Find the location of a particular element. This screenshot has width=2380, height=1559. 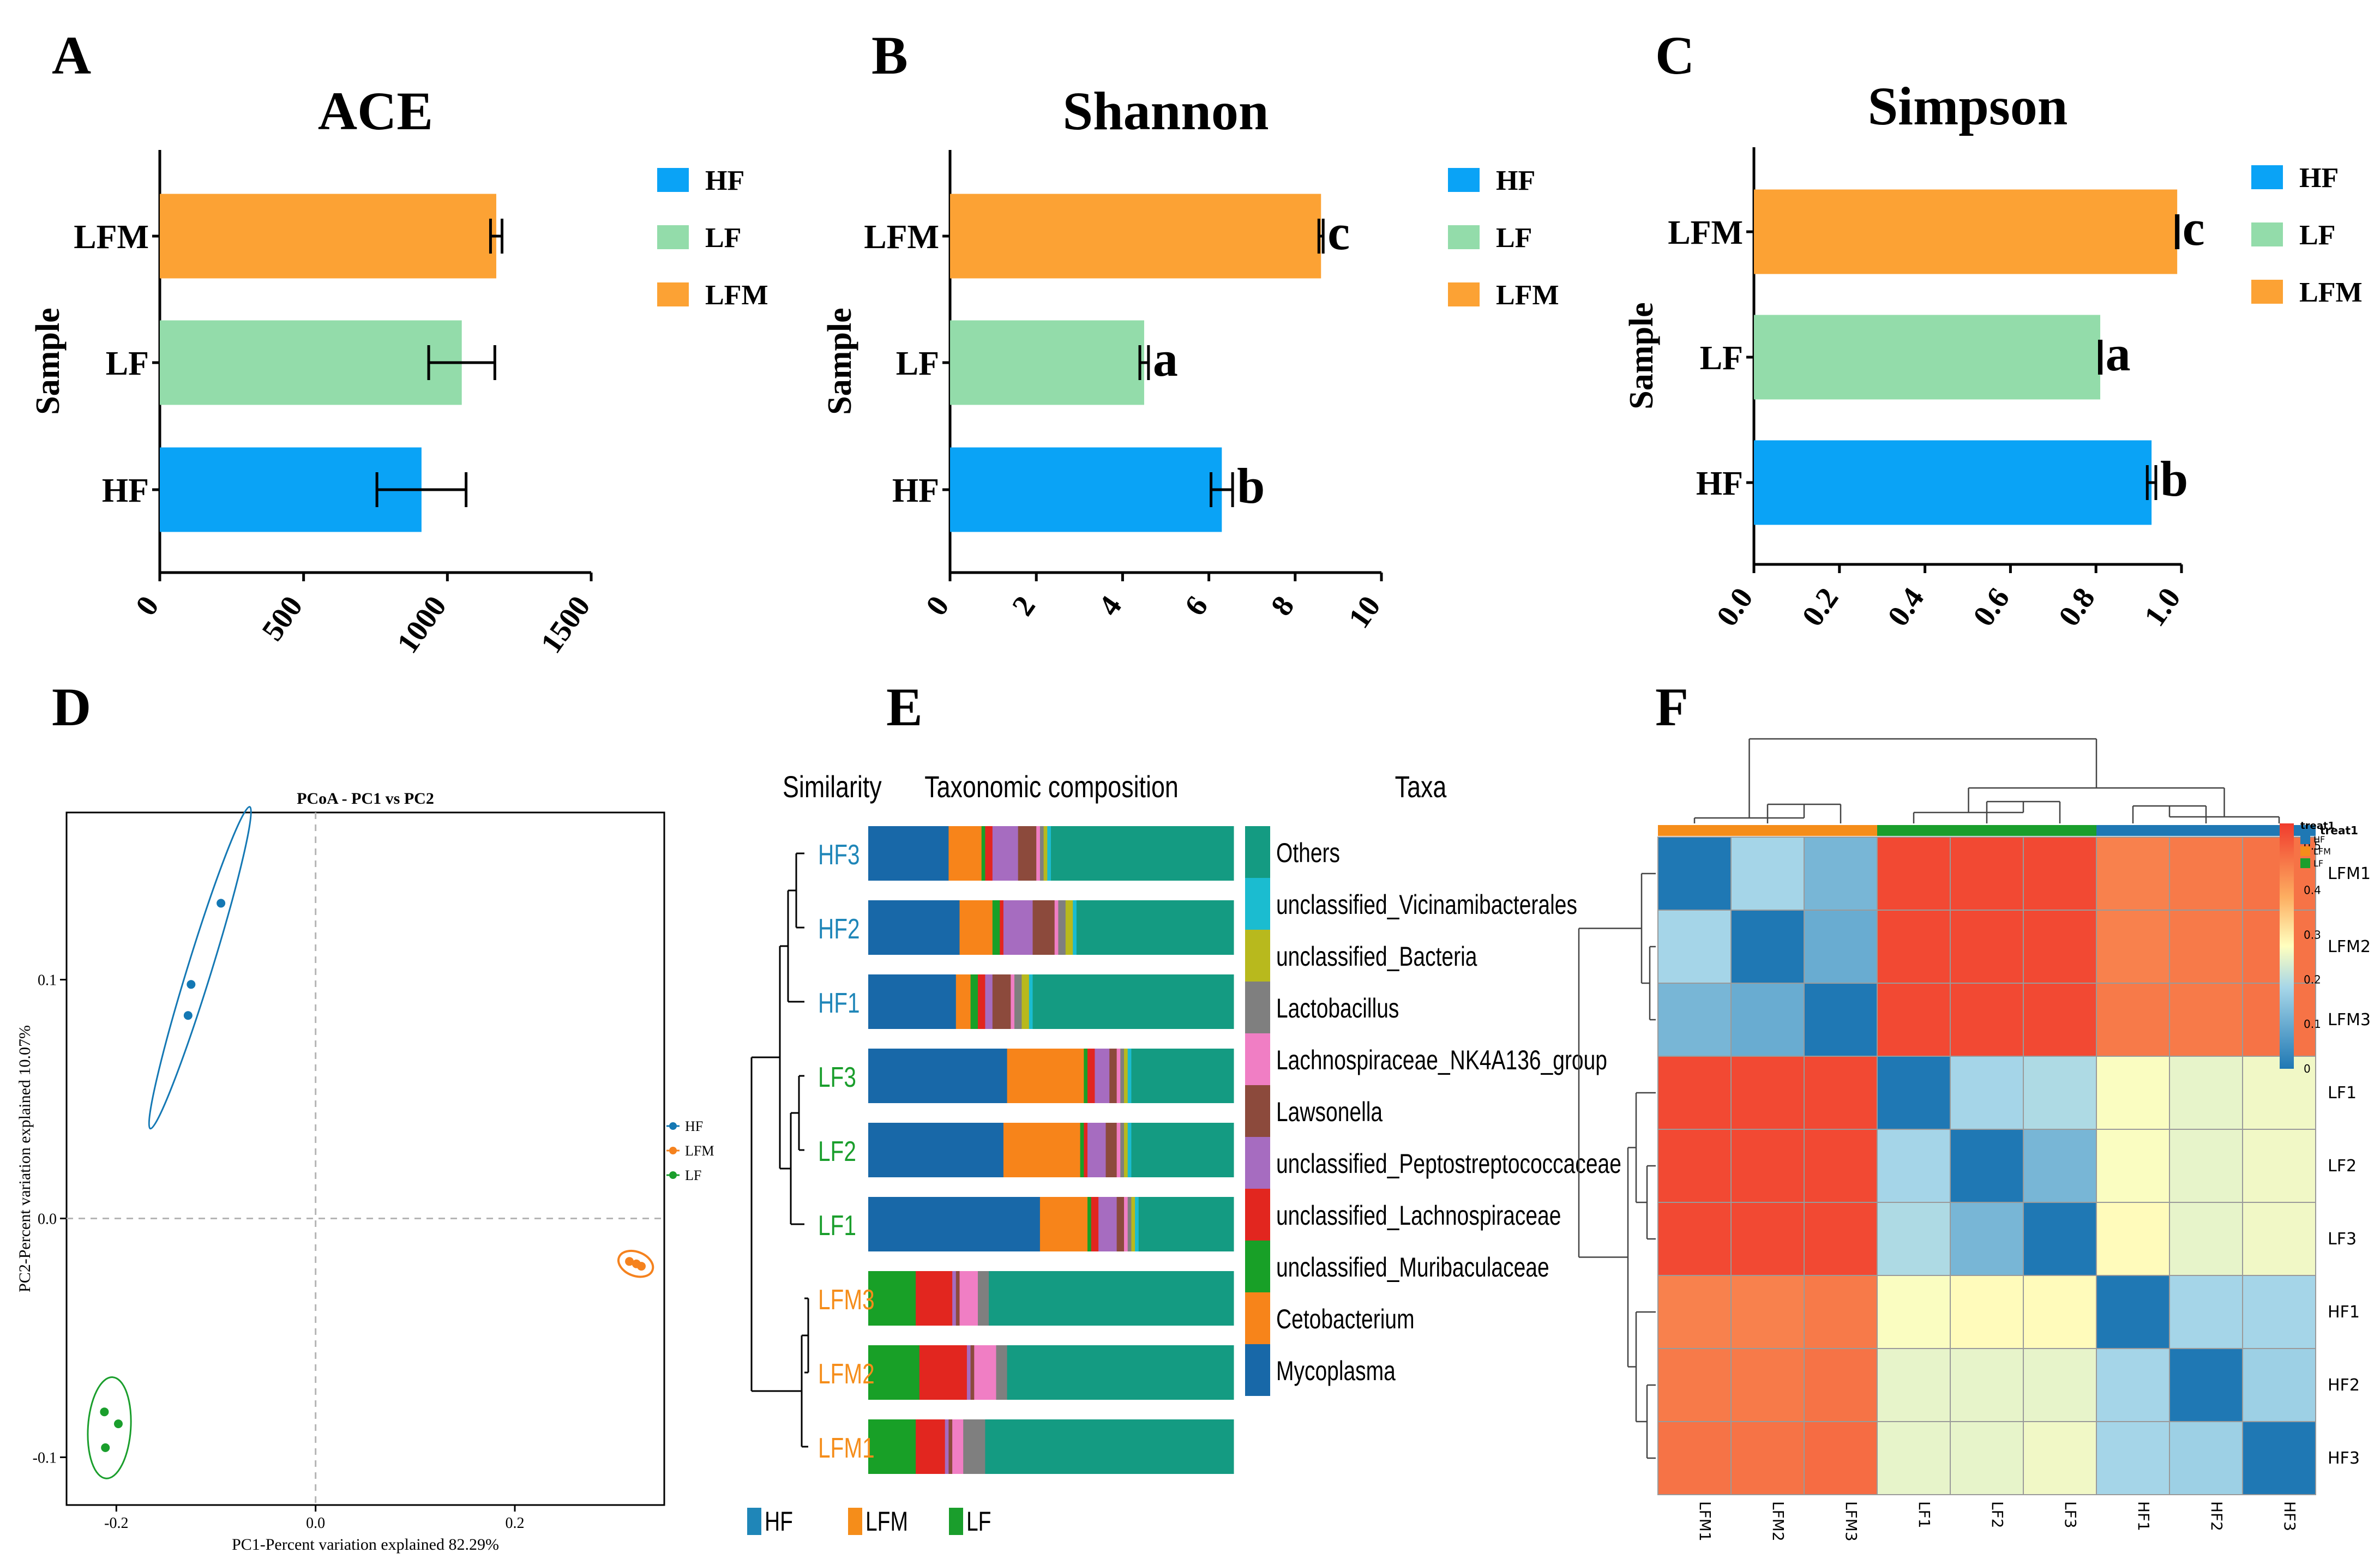

x-tick-label: 10 is located at coordinates (1364, 612).